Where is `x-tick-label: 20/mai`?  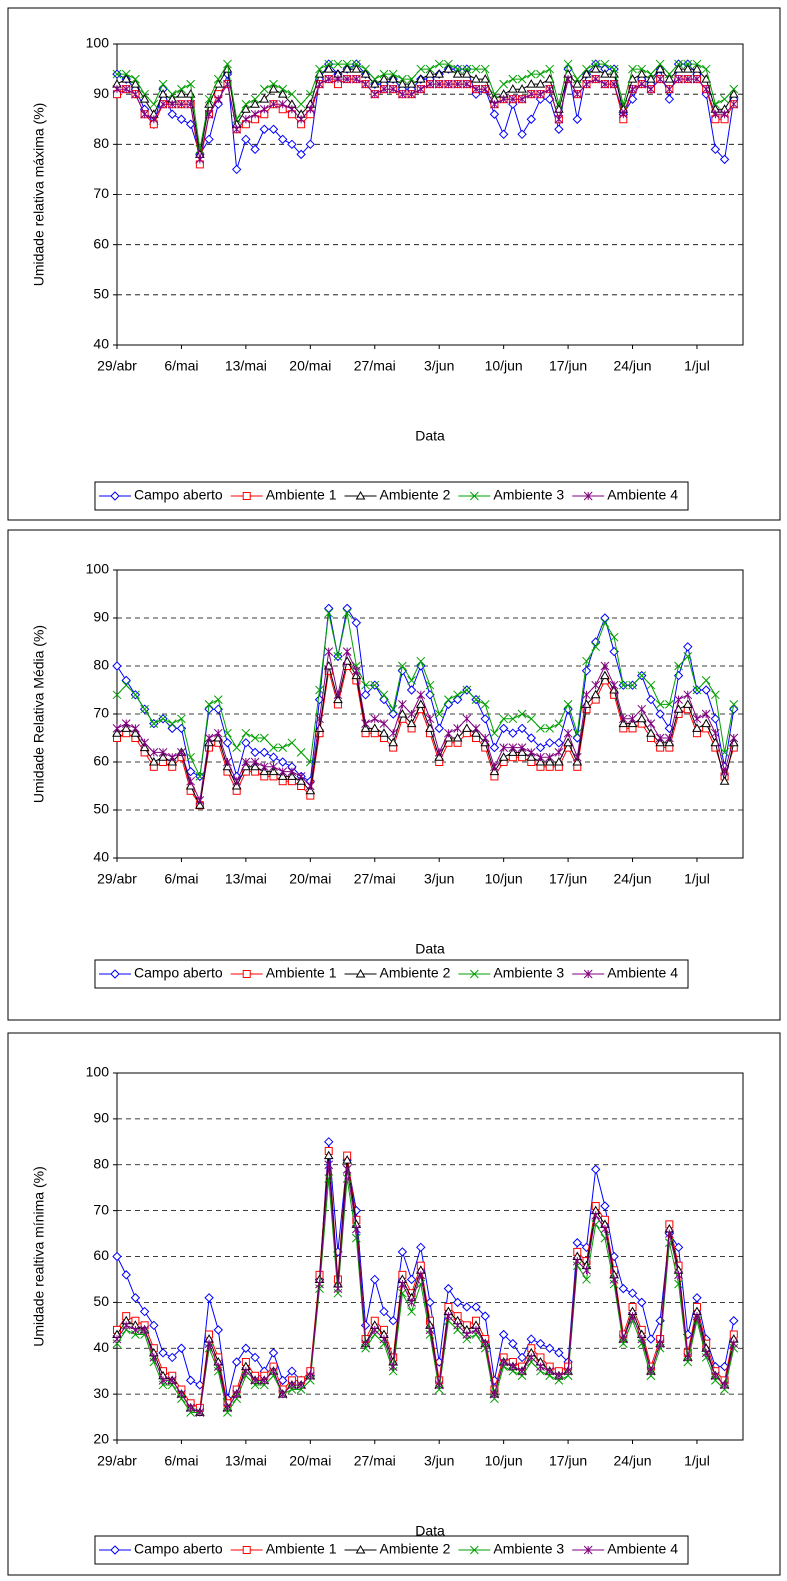 x-tick-label: 20/mai is located at coordinates (310, 879).